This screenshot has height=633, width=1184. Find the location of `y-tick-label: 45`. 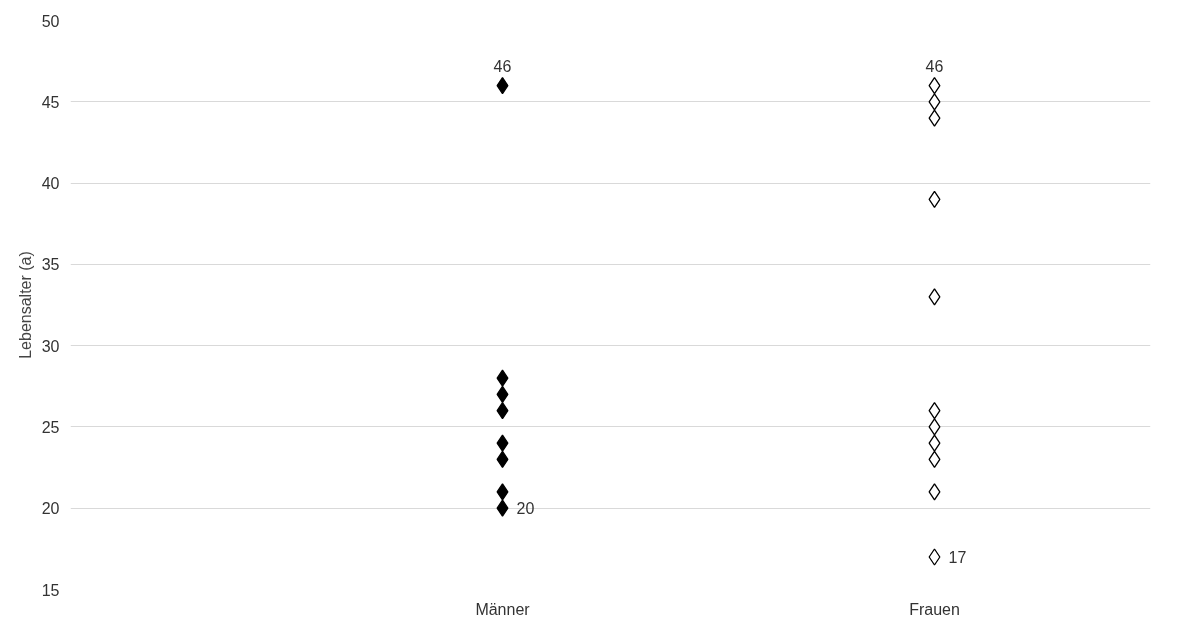

y-tick-label: 45 is located at coordinates (50, 102).